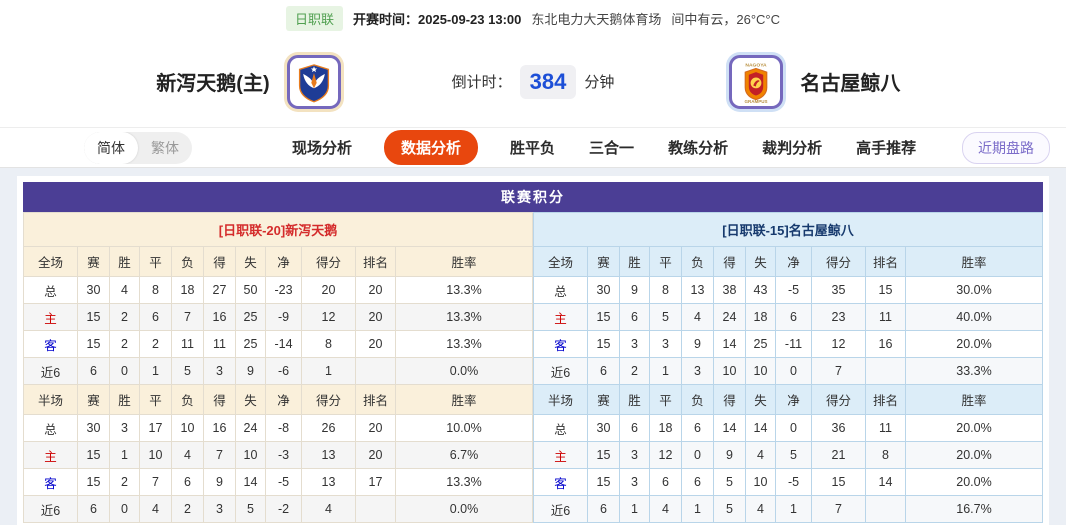 The image size is (1066, 526). I want to click on language-toggle: 简体 繁体, so click(138, 147).